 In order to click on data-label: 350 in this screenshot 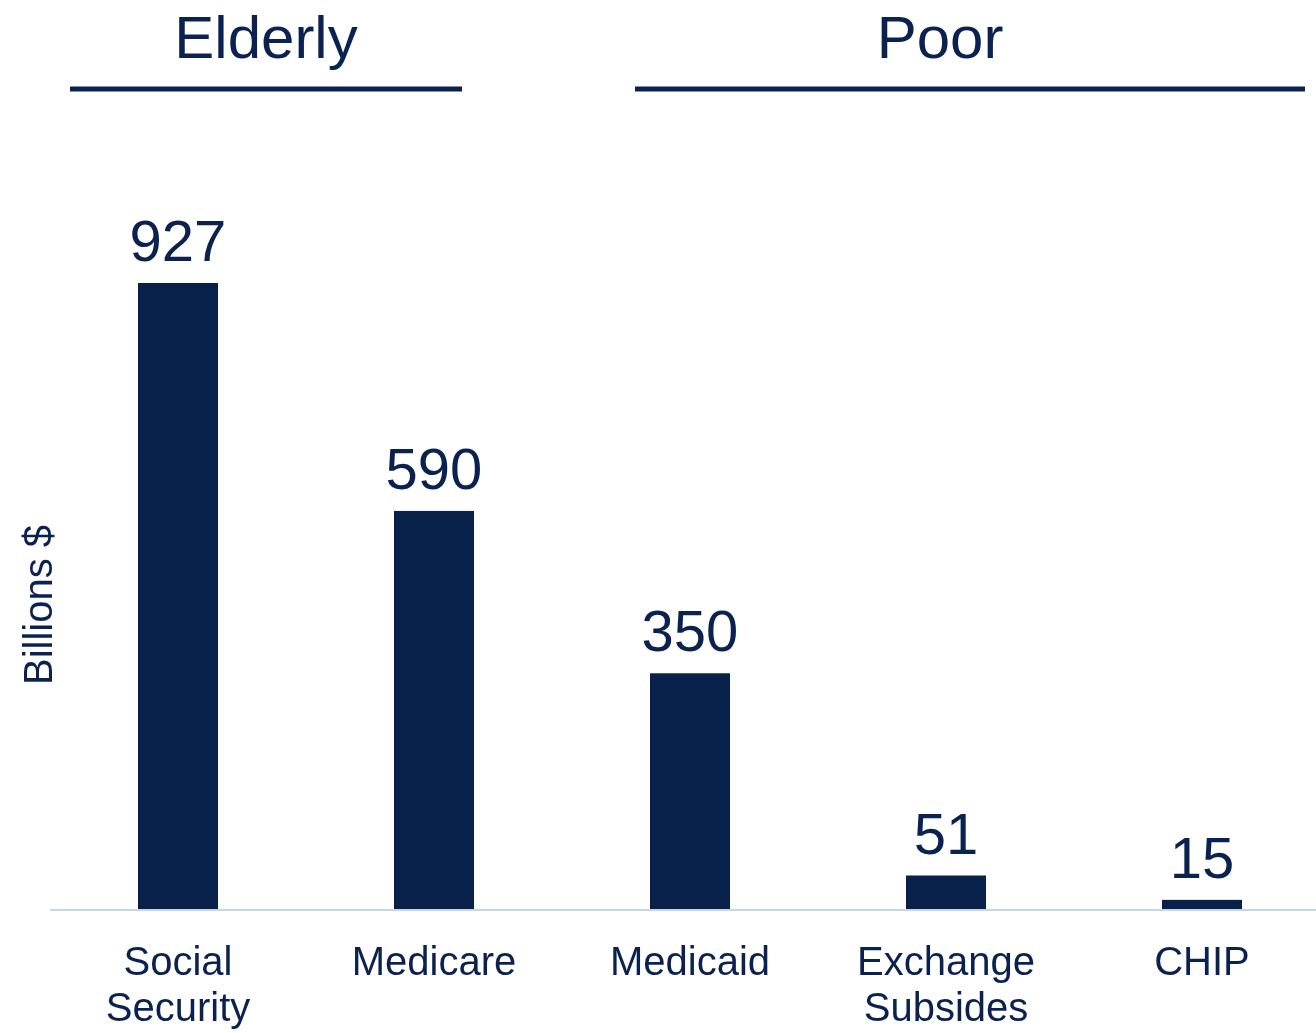, I will do `click(690, 631)`.